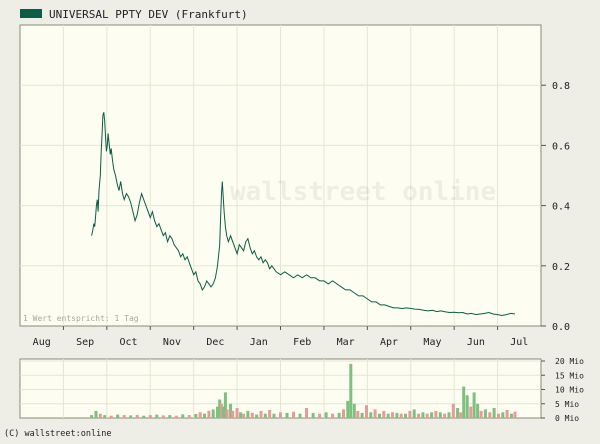  Describe the element at coordinates (476, 342) in the screenshot. I see `month-label: Jun` at that location.